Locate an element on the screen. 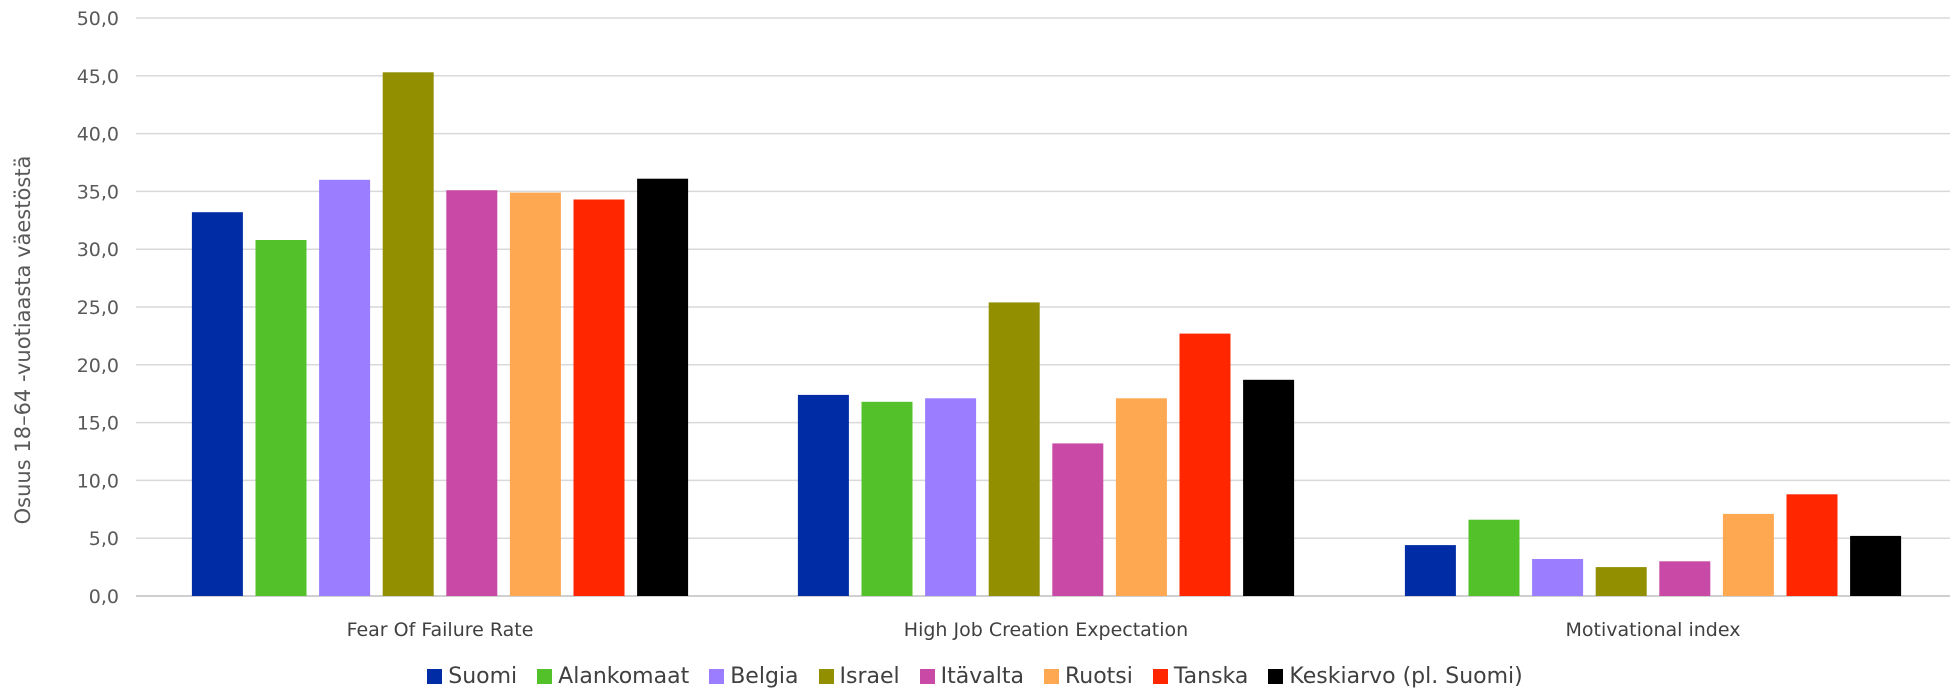 The width and height of the screenshot is (1950, 690). legend-label: Belgia is located at coordinates (764, 676).